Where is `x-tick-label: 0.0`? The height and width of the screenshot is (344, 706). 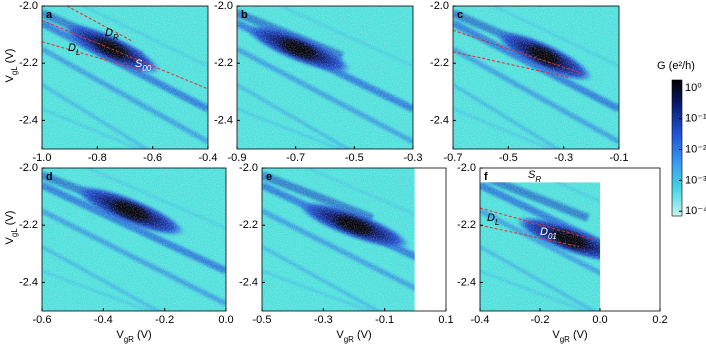 x-tick-label: 0.0 is located at coordinates (599, 320).